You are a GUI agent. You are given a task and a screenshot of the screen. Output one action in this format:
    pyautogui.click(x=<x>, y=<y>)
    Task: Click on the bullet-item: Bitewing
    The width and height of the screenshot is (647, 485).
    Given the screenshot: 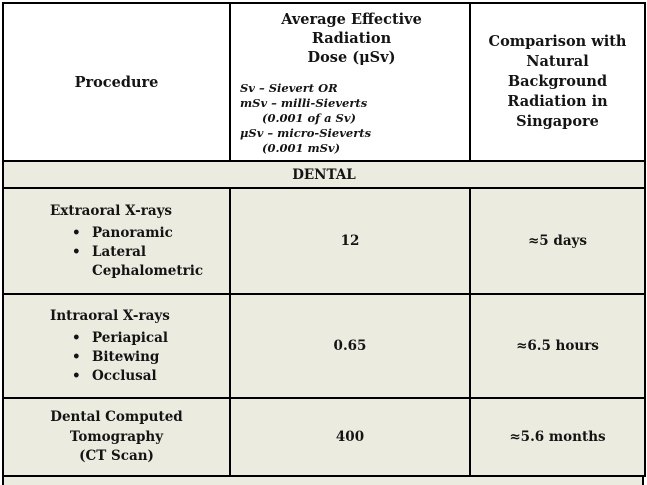 What is the action you would take?
    pyautogui.click(x=146, y=357)
    